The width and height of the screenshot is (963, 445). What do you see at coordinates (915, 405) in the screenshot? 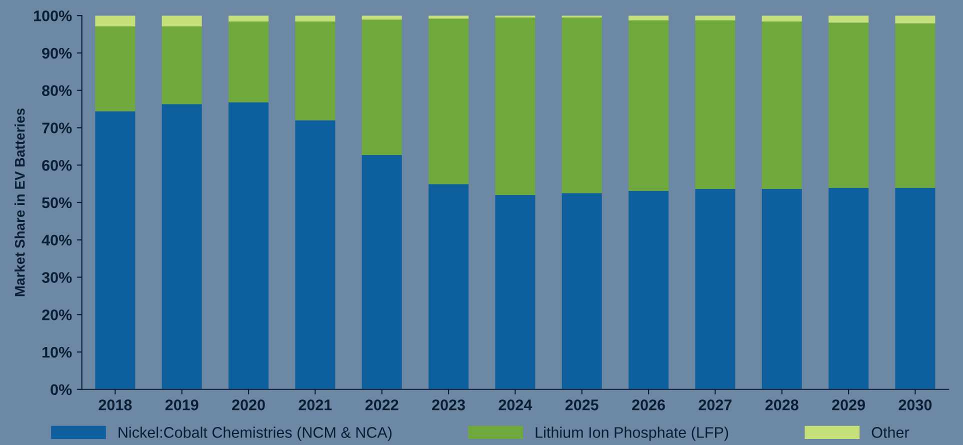
I see `x-tick-label: 2030` at bounding box center [915, 405].